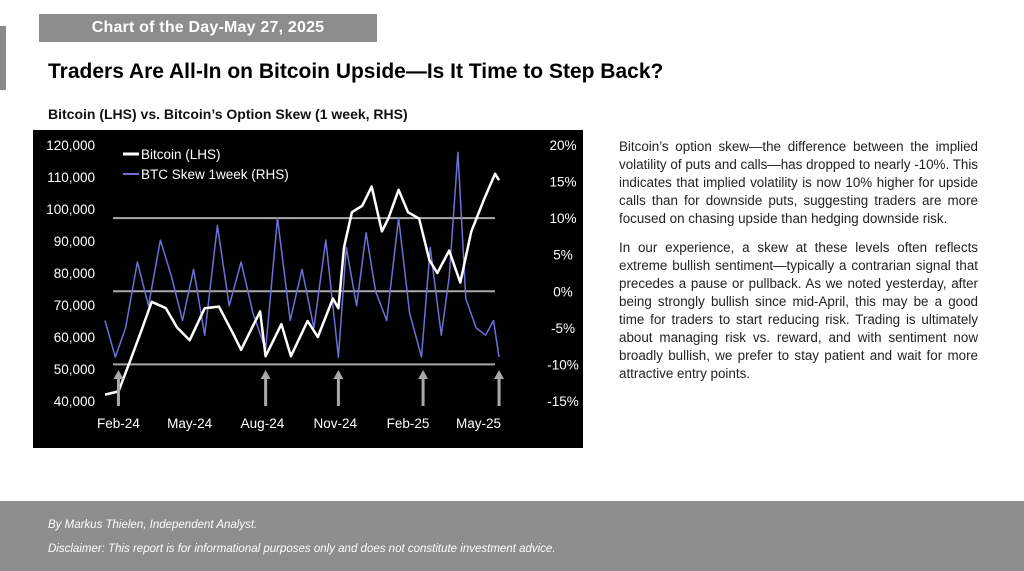 The width and height of the screenshot is (1024, 571). Describe the element at coordinates (181, 154) in the screenshot. I see `legend-label-bitcoin: Bitcoin (LHS)` at that location.